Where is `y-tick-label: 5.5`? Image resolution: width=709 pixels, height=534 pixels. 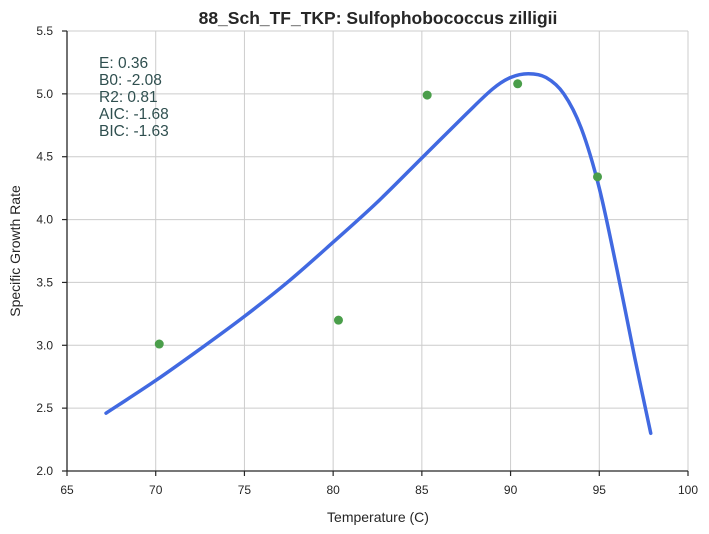 y-tick-label: 5.5 is located at coordinates (44, 31).